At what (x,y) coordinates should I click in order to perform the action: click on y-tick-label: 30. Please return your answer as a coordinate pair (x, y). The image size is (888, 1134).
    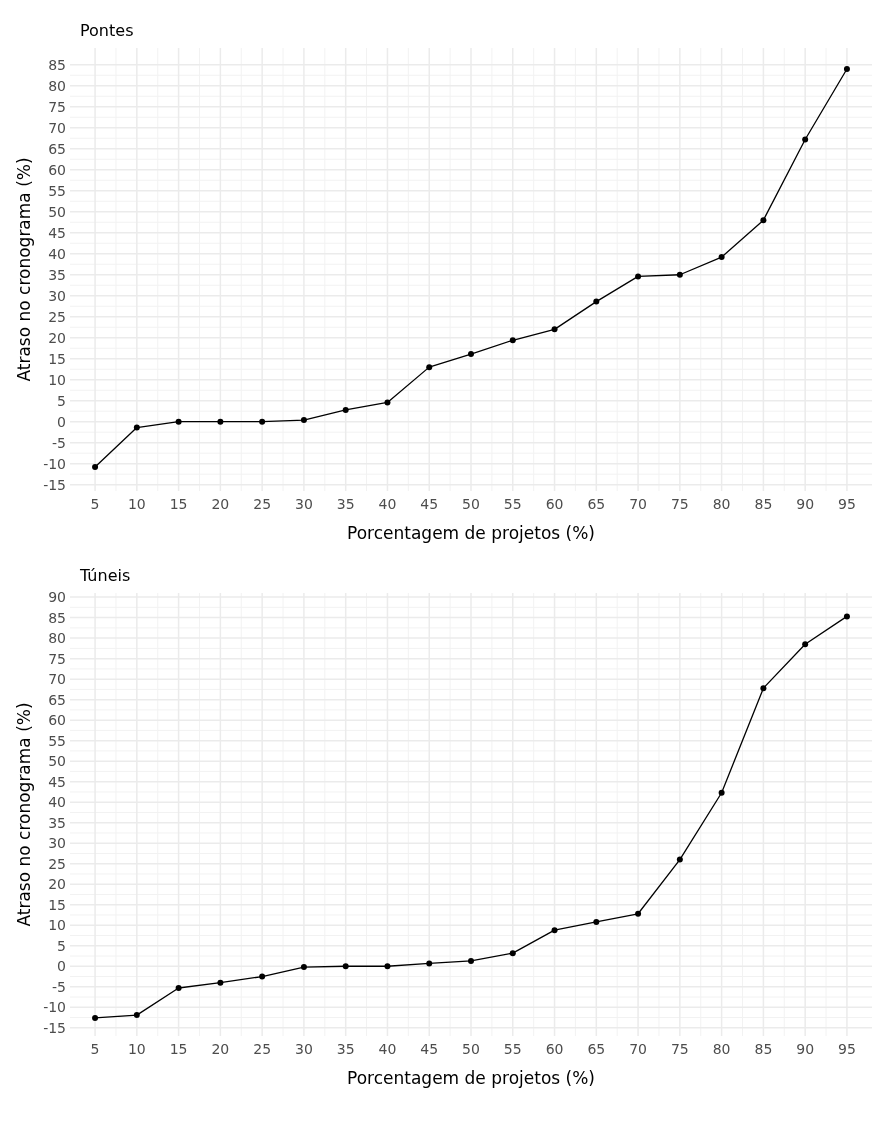
    Looking at the image, I should click on (57, 295).